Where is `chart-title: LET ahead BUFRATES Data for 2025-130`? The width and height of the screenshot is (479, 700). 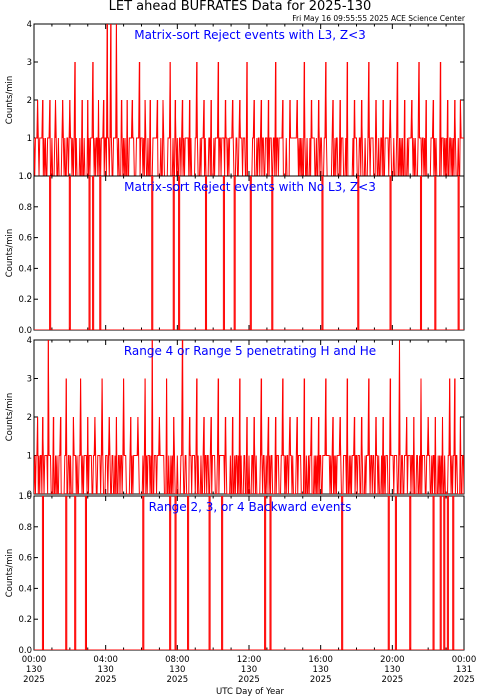 chart-title: LET ahead BUFRATES Data for 2025-130 is located at coordinates (240, 7).